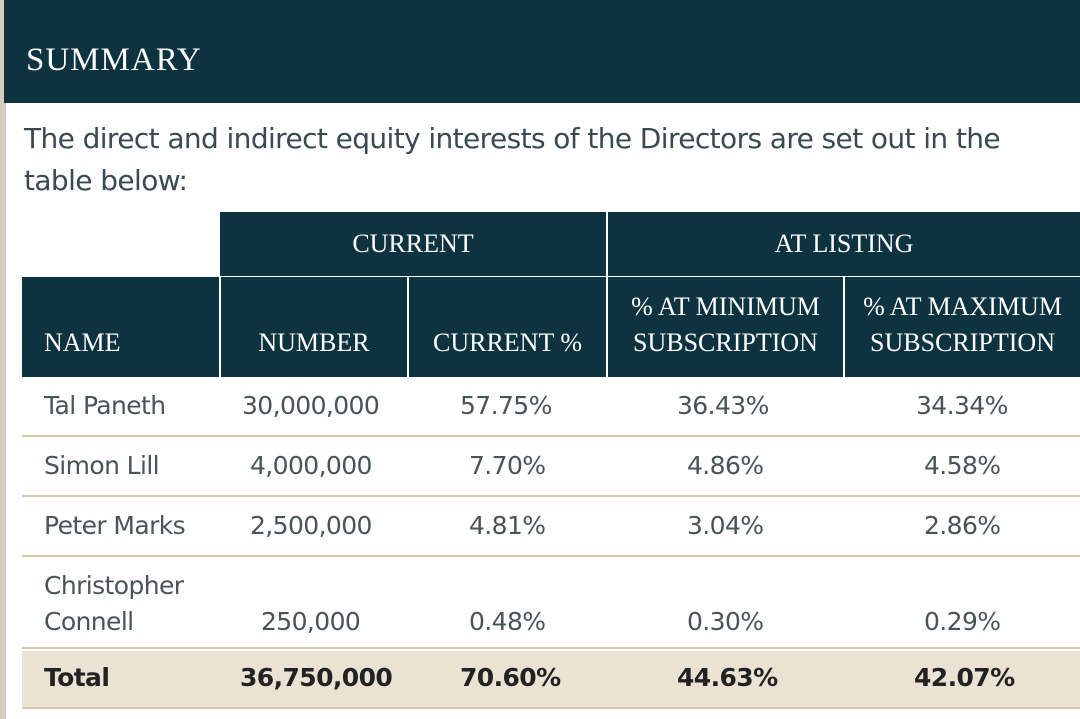 The image size is (1080, 719). I want to click on cell-max-subscription: 0.29%, so click(962, 621).